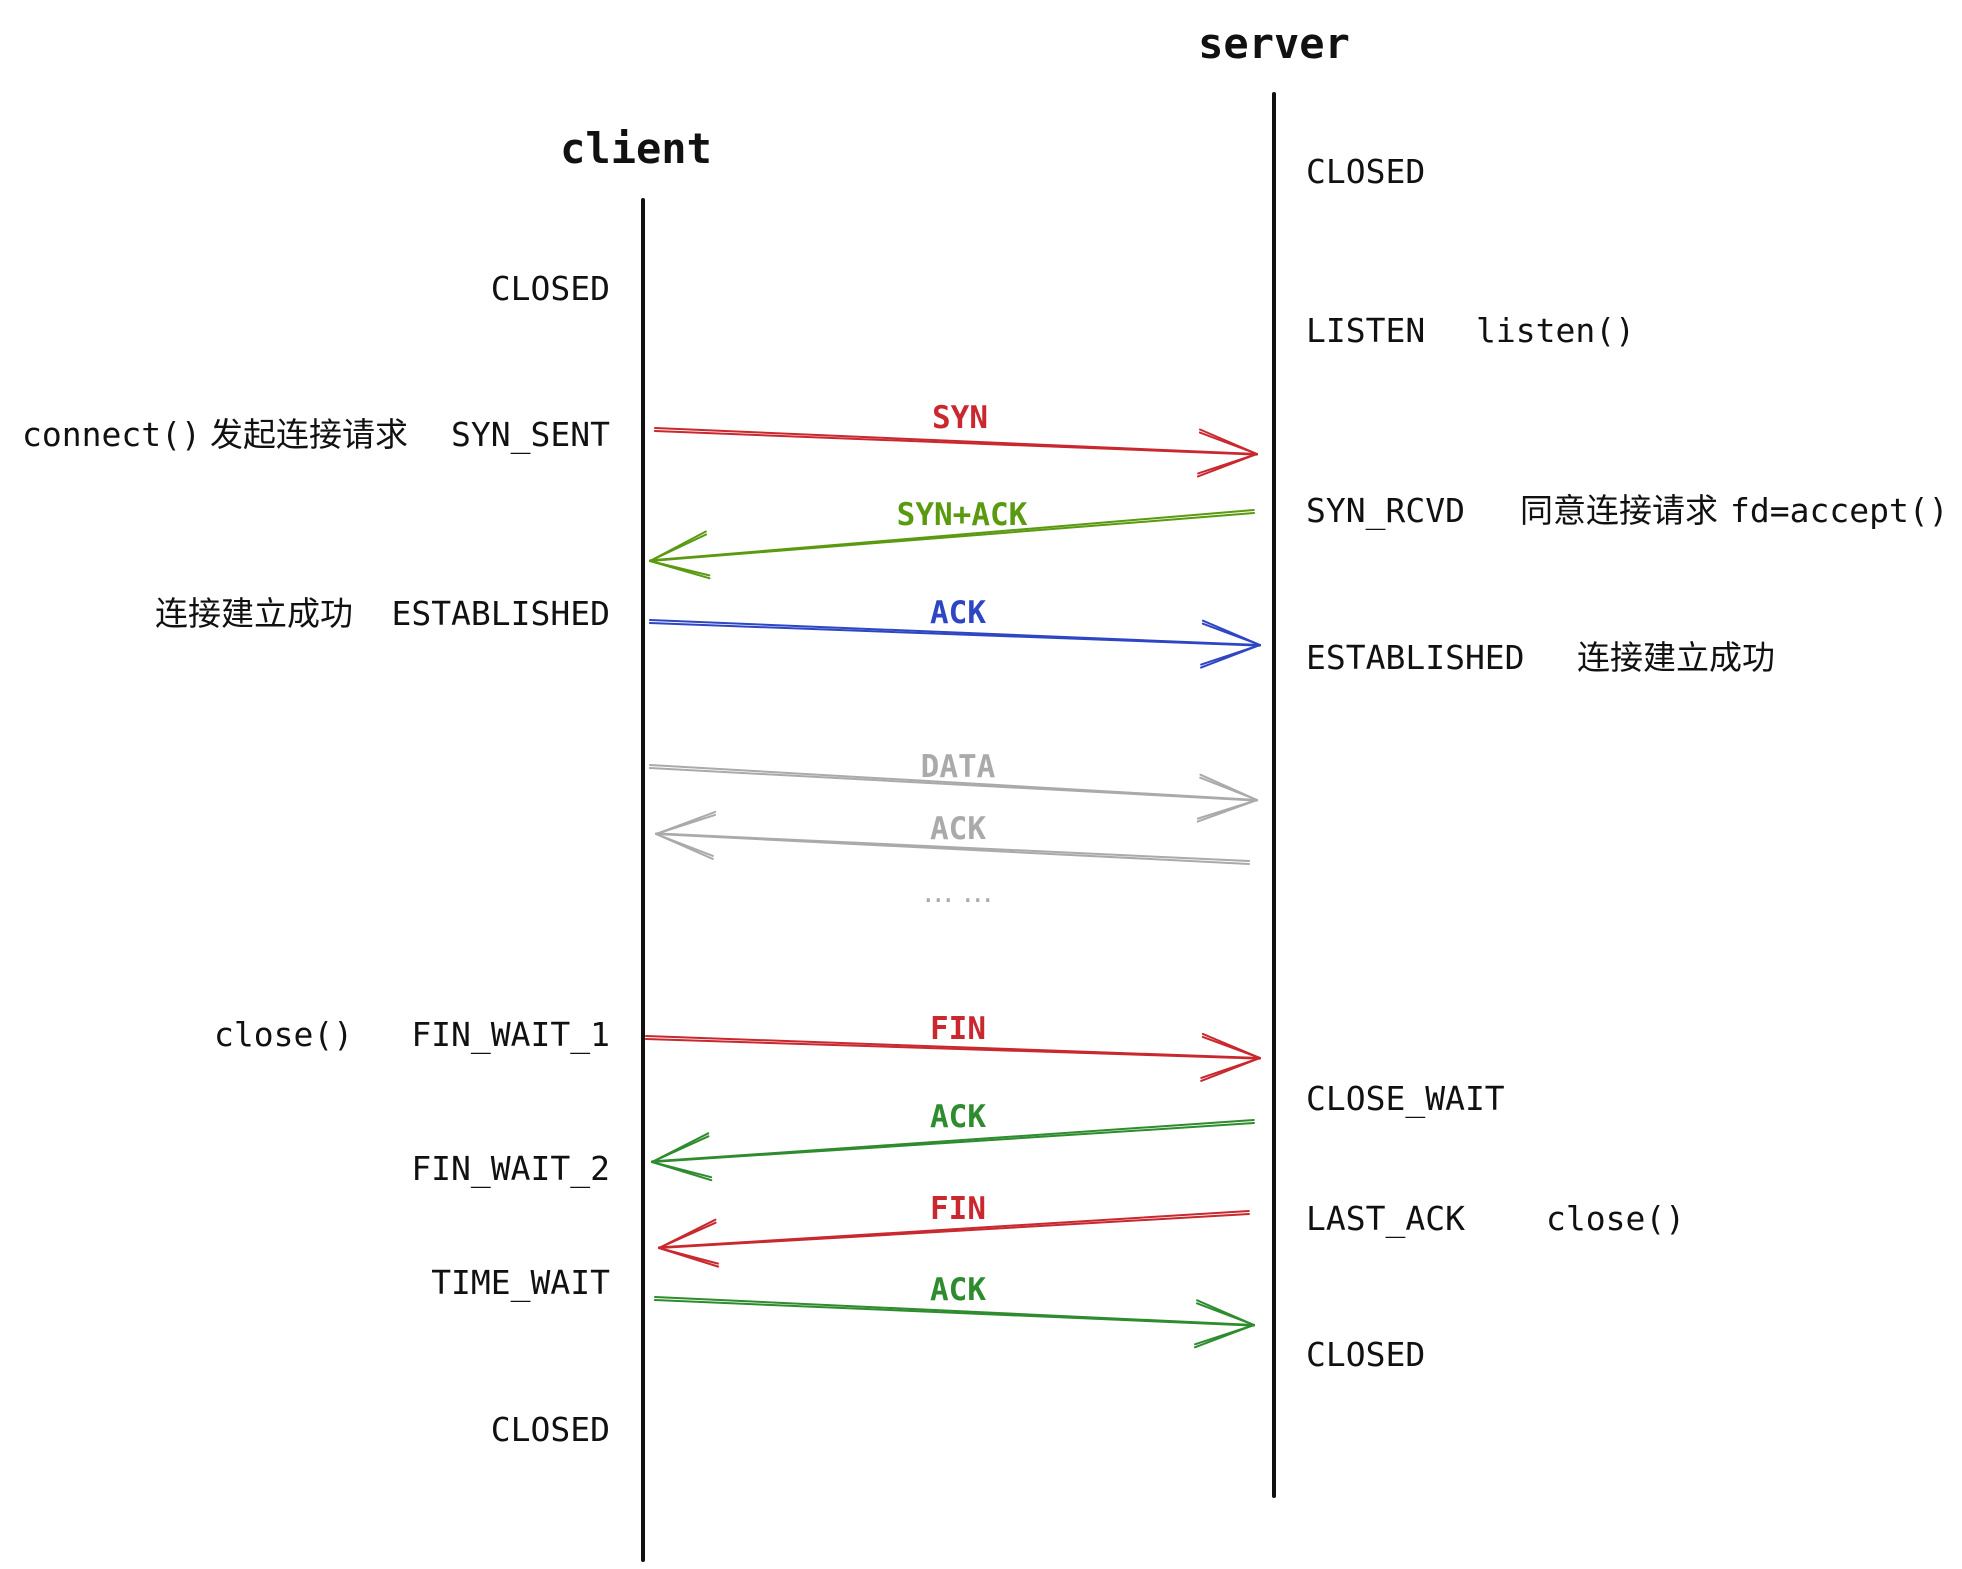  What do you see at coordinates (1385, 511) in the screenshot?
I see `server-state-syn-rcvd: SYN_RCVD` at bounding box center [1385, 511].